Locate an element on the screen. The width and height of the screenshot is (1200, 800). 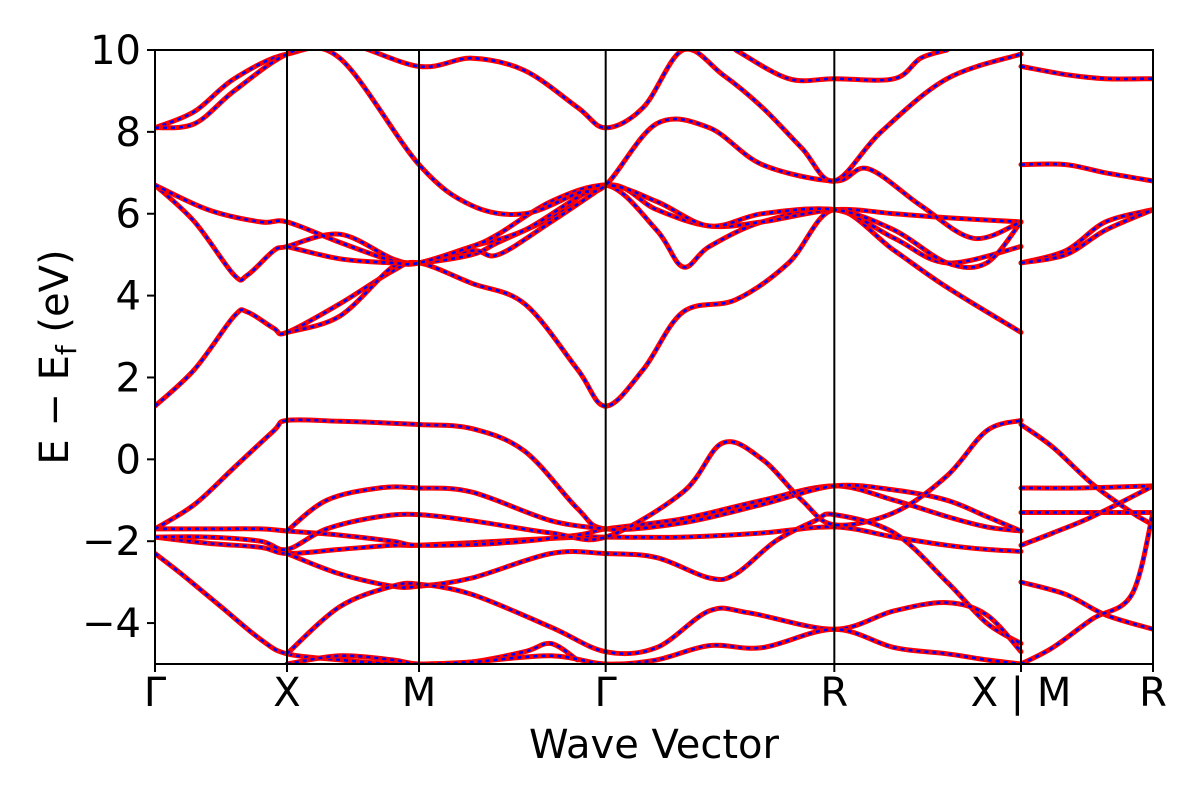
y-tick-label: 10 is located at coordinates (115, 51).